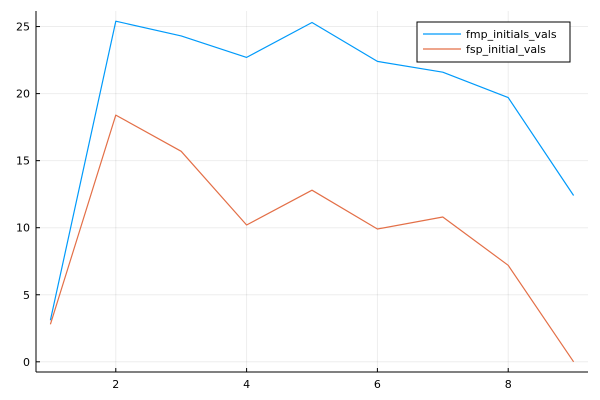 This screenshot has width=600, height=400. I want to click on legend: fmp_initials_vals fsp_initial_vals, so click(493, 42).